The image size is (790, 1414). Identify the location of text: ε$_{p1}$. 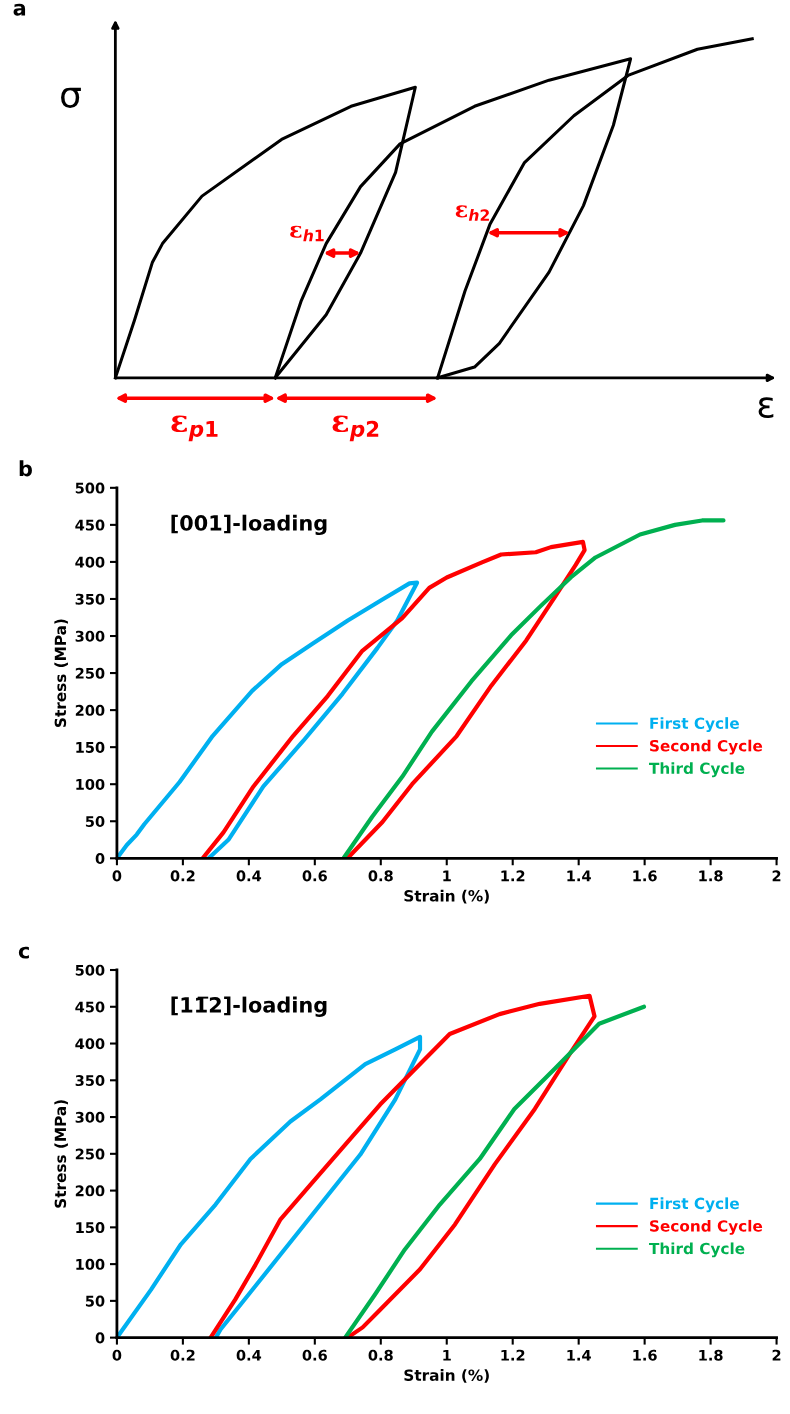
(194, 428).